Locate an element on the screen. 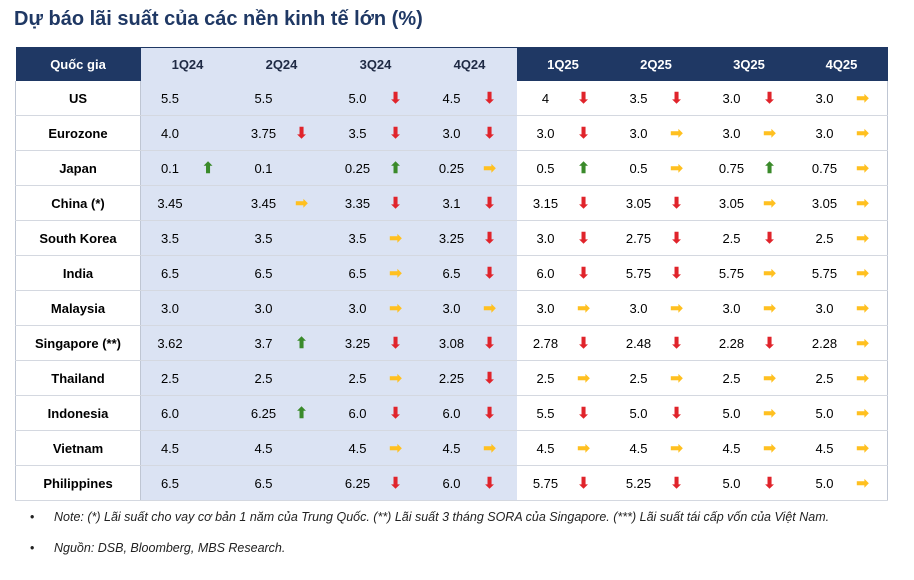 This screenshot has width=914, height=580. rate-cell: 6.5 ⬇ is located at coordinates (469, 273).